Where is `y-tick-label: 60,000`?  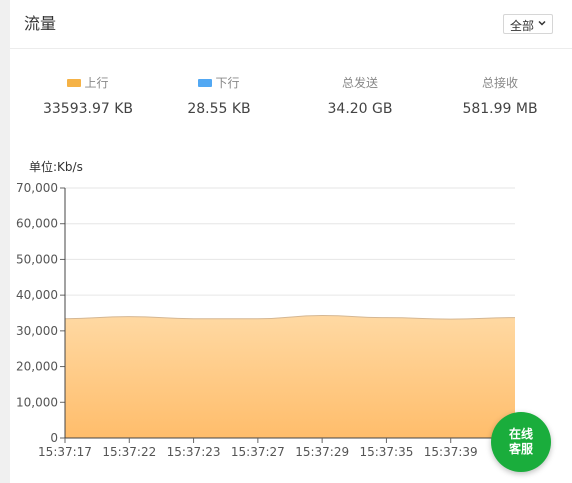 y-tick-label: 60,000 is located at coordinates (37, 224).